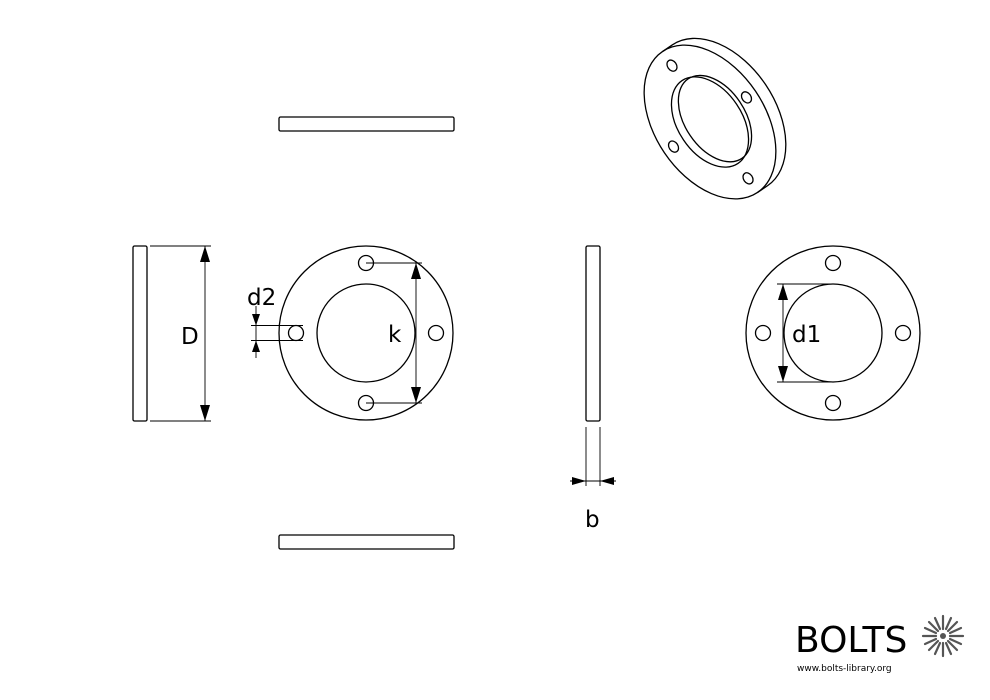 The image size is (990, 700). Describe the element at coordinates (140, 333) in the screenshot. I see `left-side-view` at that location.